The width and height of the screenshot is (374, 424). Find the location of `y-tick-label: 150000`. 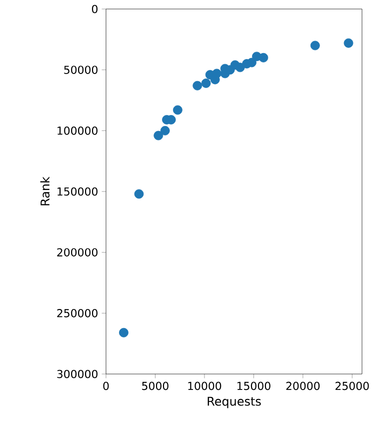

y-tick-label: 150000 is located at coordinates (78, 191).